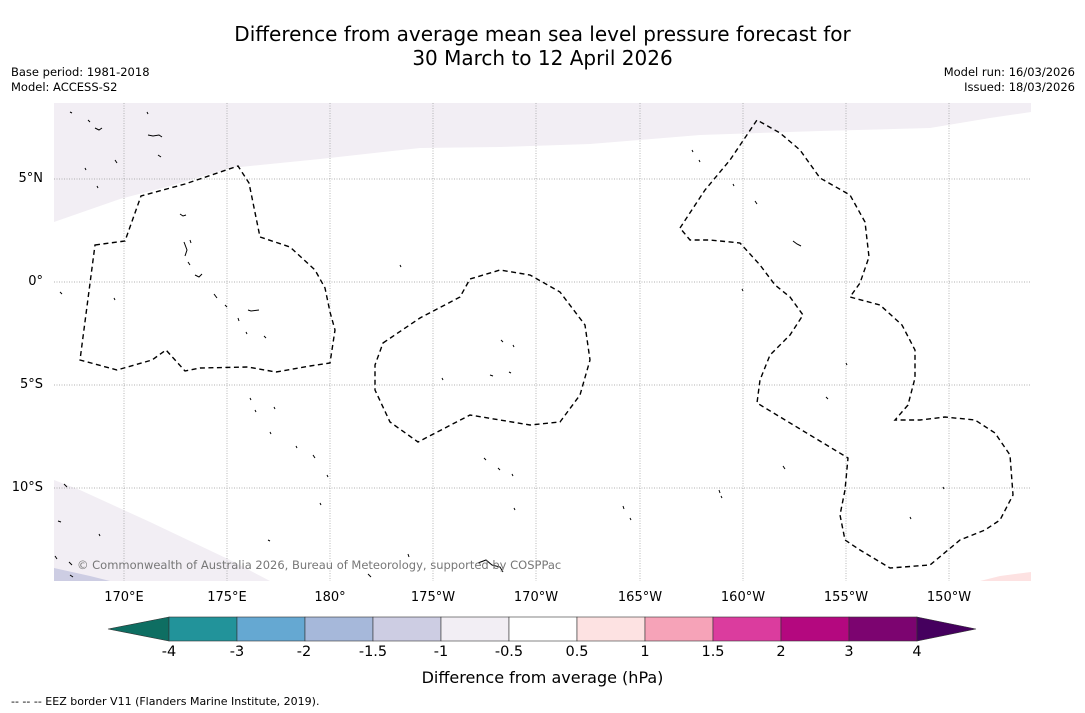  What do you see at coordinates (441, 652) in the screenshot?
I see `colorbar-tick-label: -1` at bounding box center [441, 652].